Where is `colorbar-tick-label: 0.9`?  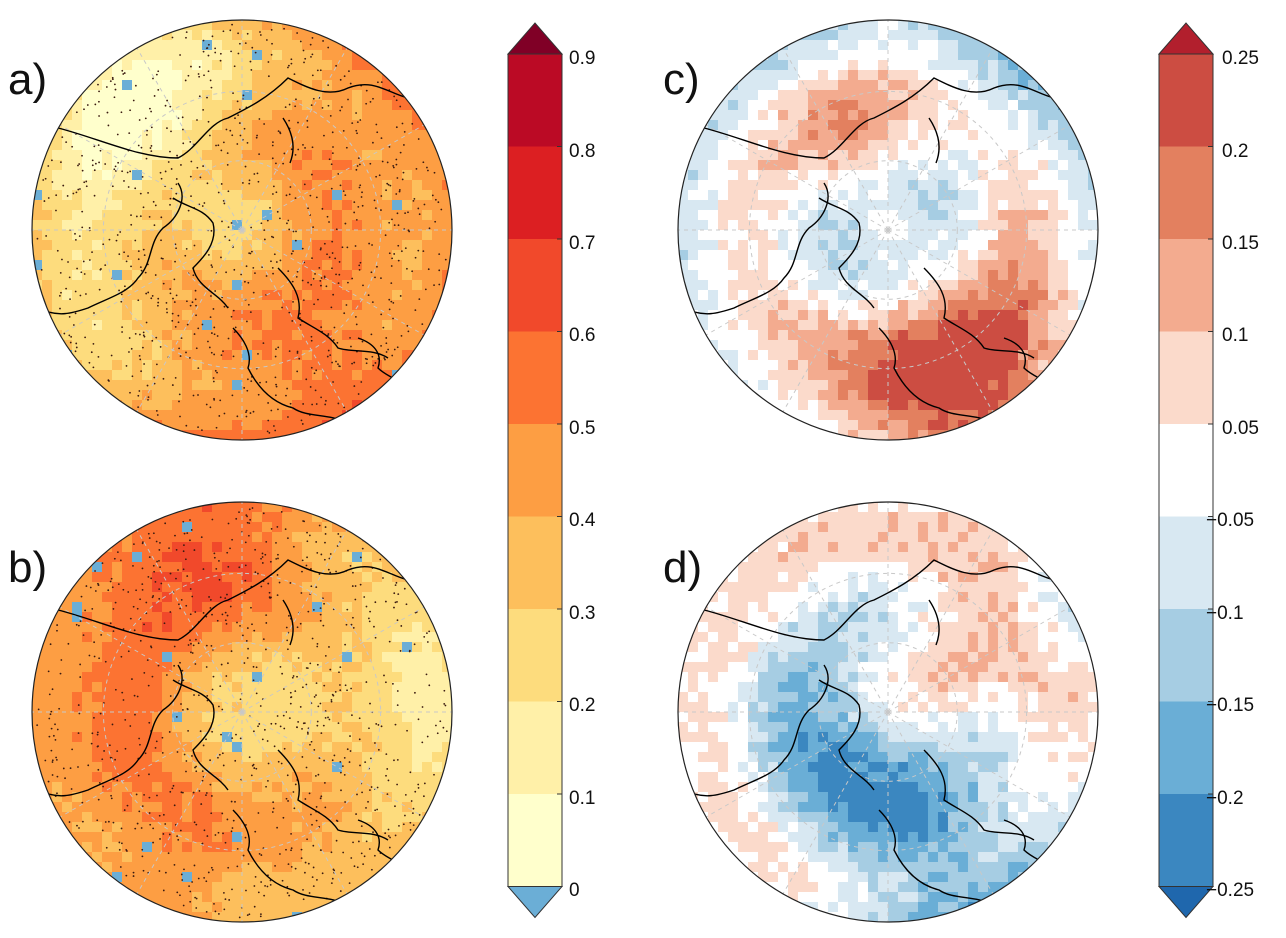 colorbar-tick-label: 0.9 is located at coordinates (582, 58).